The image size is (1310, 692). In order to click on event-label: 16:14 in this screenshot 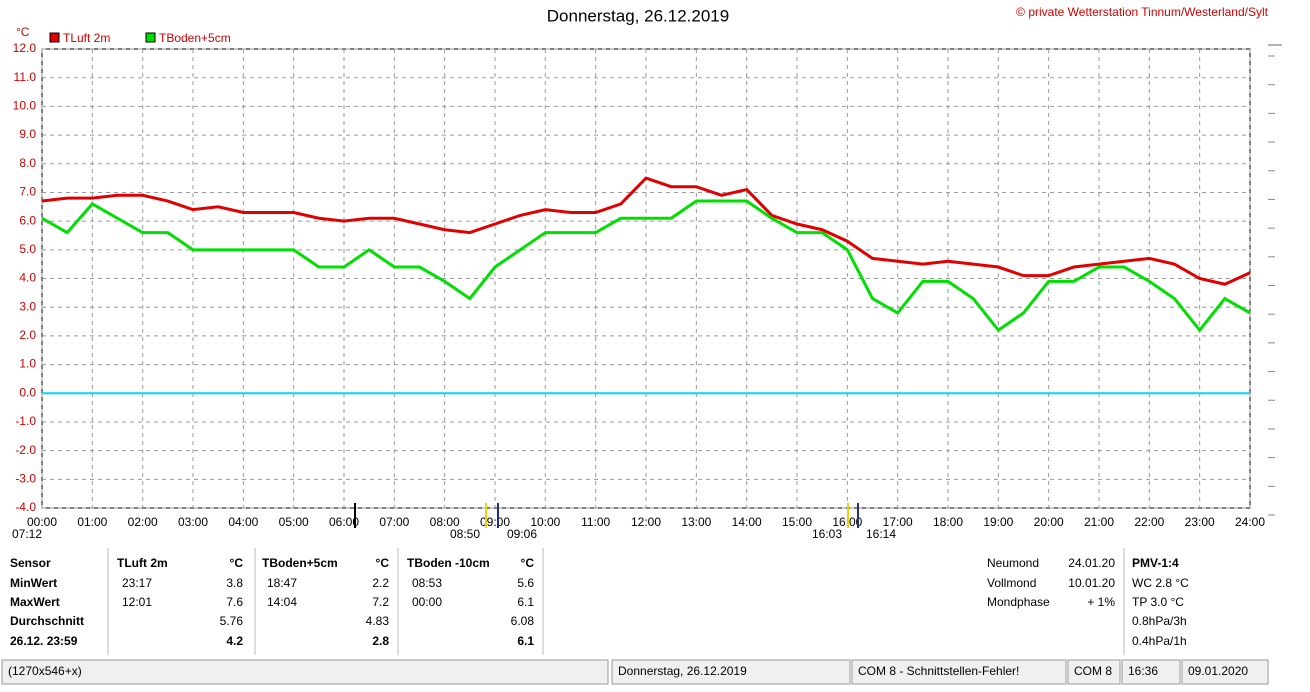, I will do `click(881, 534)`.